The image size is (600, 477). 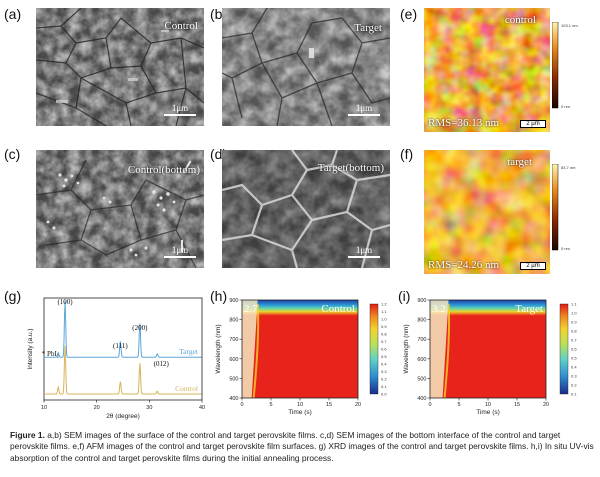 What do you see at coordinates (120, 209) in the screenshot?
I see `sem-image-control-bottom: Control(bottom) 1μm` at bounding box center [120, 209].